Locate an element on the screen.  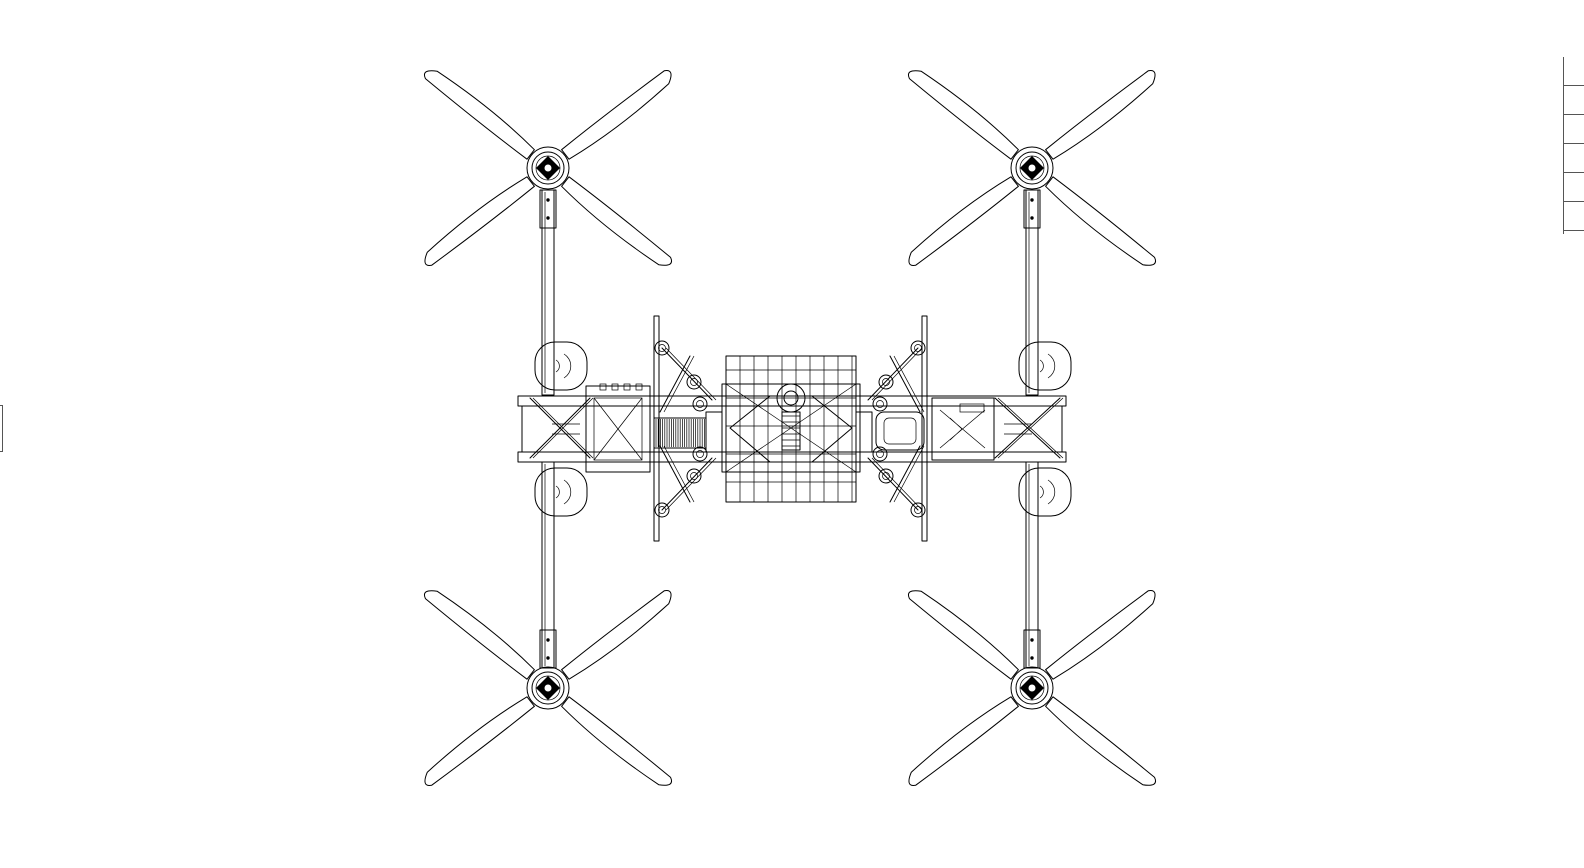
motor-bell is located at coordinates (548, 168).